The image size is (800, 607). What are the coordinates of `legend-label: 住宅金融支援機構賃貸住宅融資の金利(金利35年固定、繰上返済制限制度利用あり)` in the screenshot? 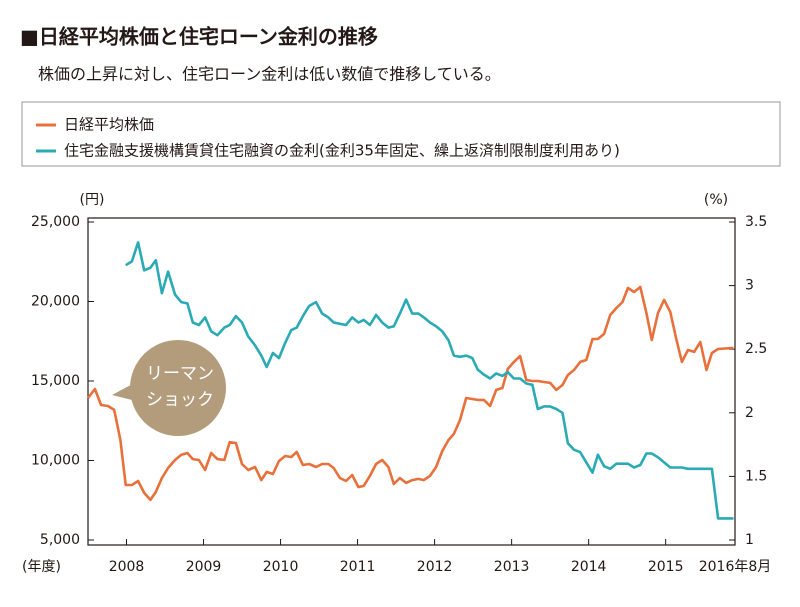 It's located at (342, 151).